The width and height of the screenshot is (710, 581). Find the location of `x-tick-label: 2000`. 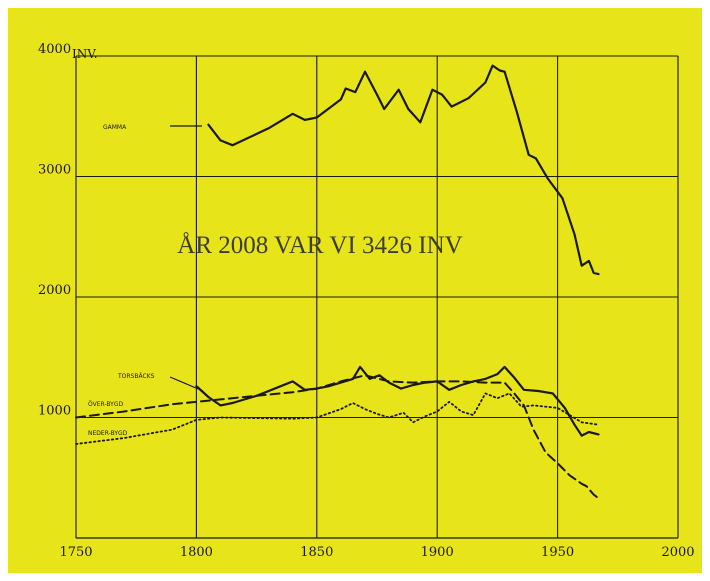

x-tick-label: 2000 is located at coordinates (677, 552).